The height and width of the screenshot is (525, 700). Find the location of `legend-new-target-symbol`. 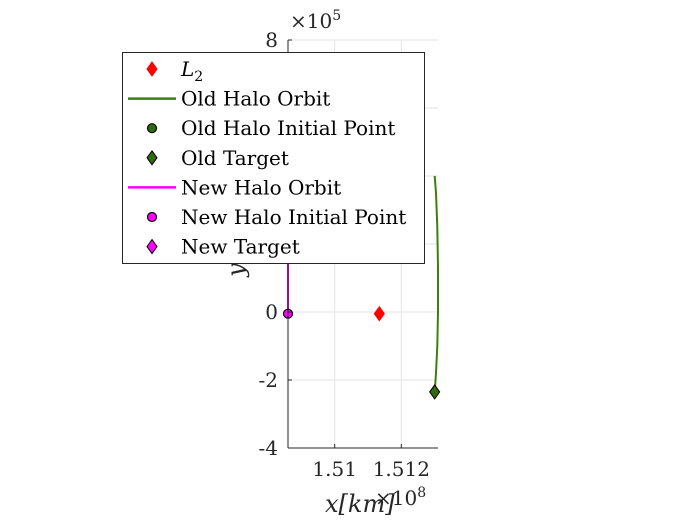

legend-new-target-symbol is located at coordinates (152, 246).